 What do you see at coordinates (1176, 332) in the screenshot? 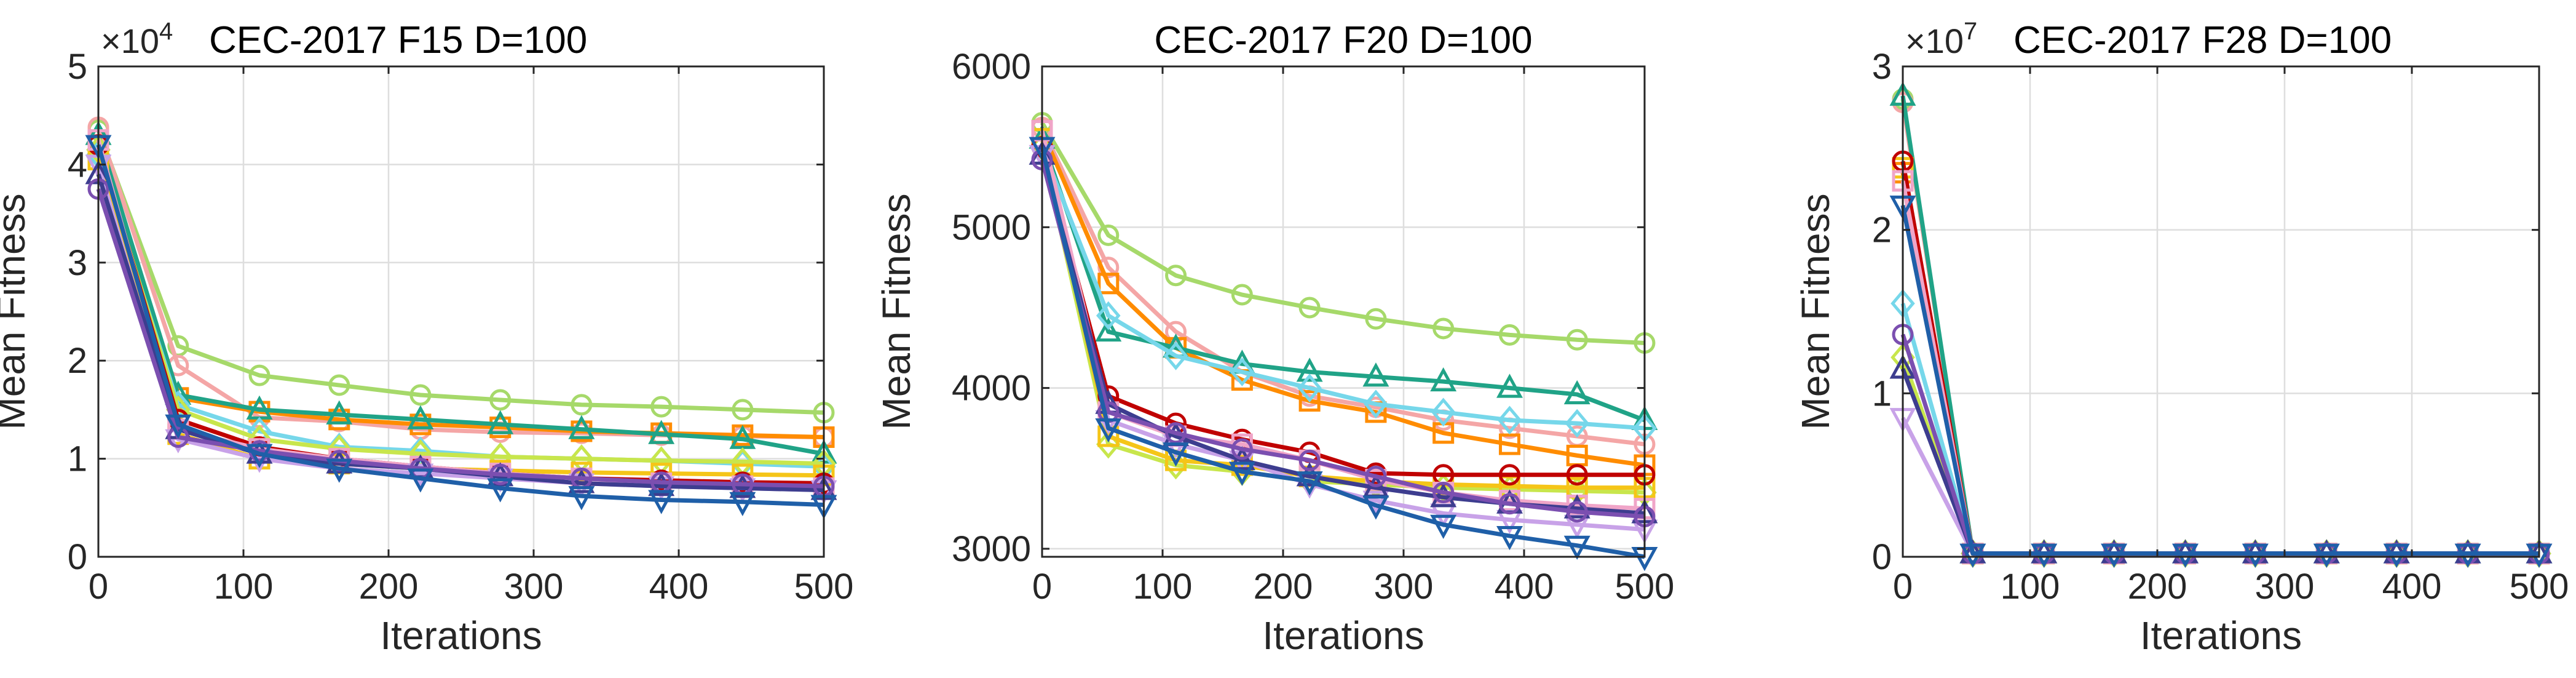
I see `series-point-S2` at bounding box center [1176, 332].